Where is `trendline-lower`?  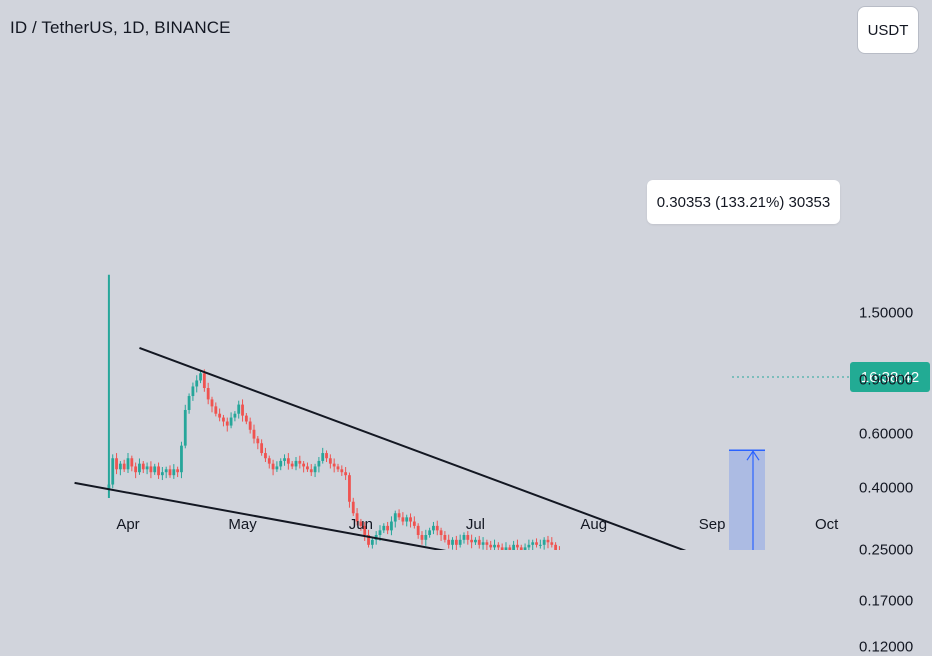
trendline-lower is located at coordinates (260, 515).